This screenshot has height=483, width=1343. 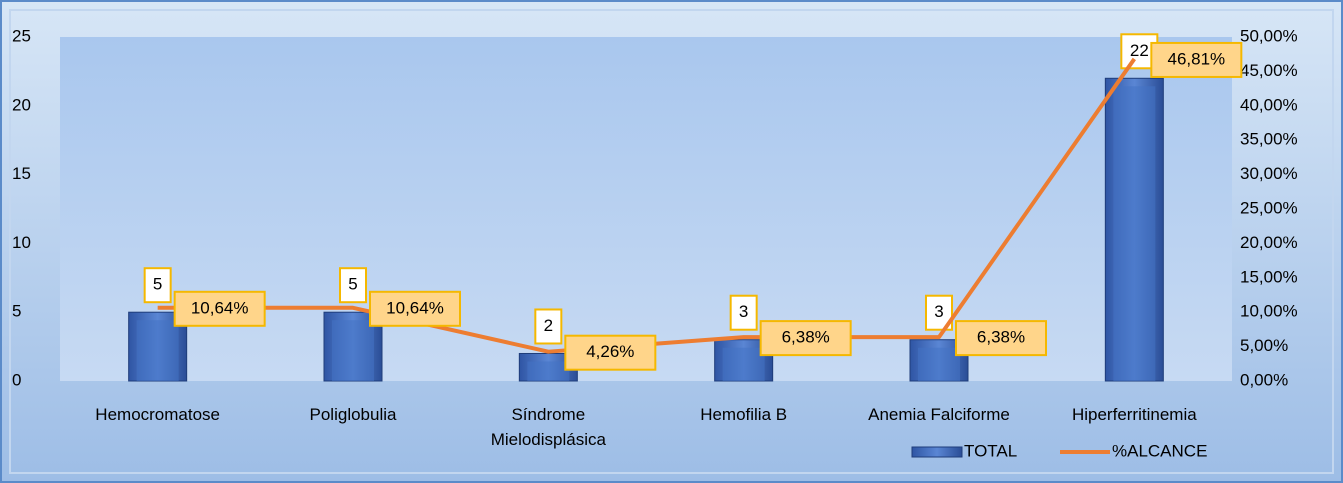 I want to click on data-label: 22, so click(x=1139, y=50).